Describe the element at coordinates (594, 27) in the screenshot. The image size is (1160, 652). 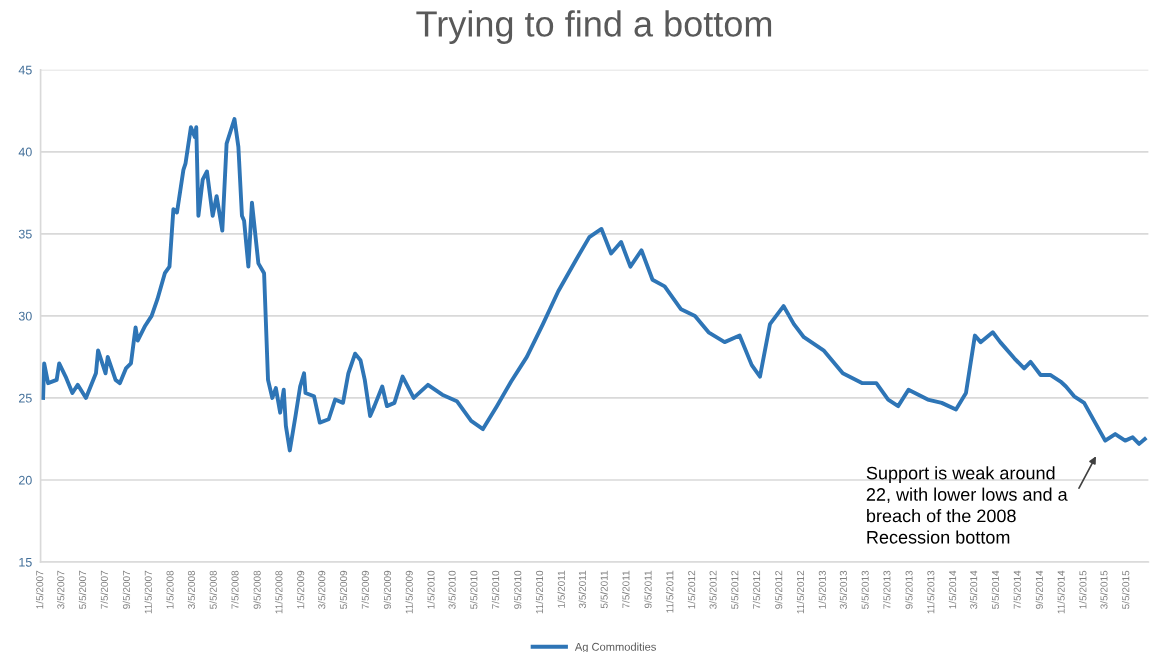
I see `chart-title: Trying to find a bottom` at that location.